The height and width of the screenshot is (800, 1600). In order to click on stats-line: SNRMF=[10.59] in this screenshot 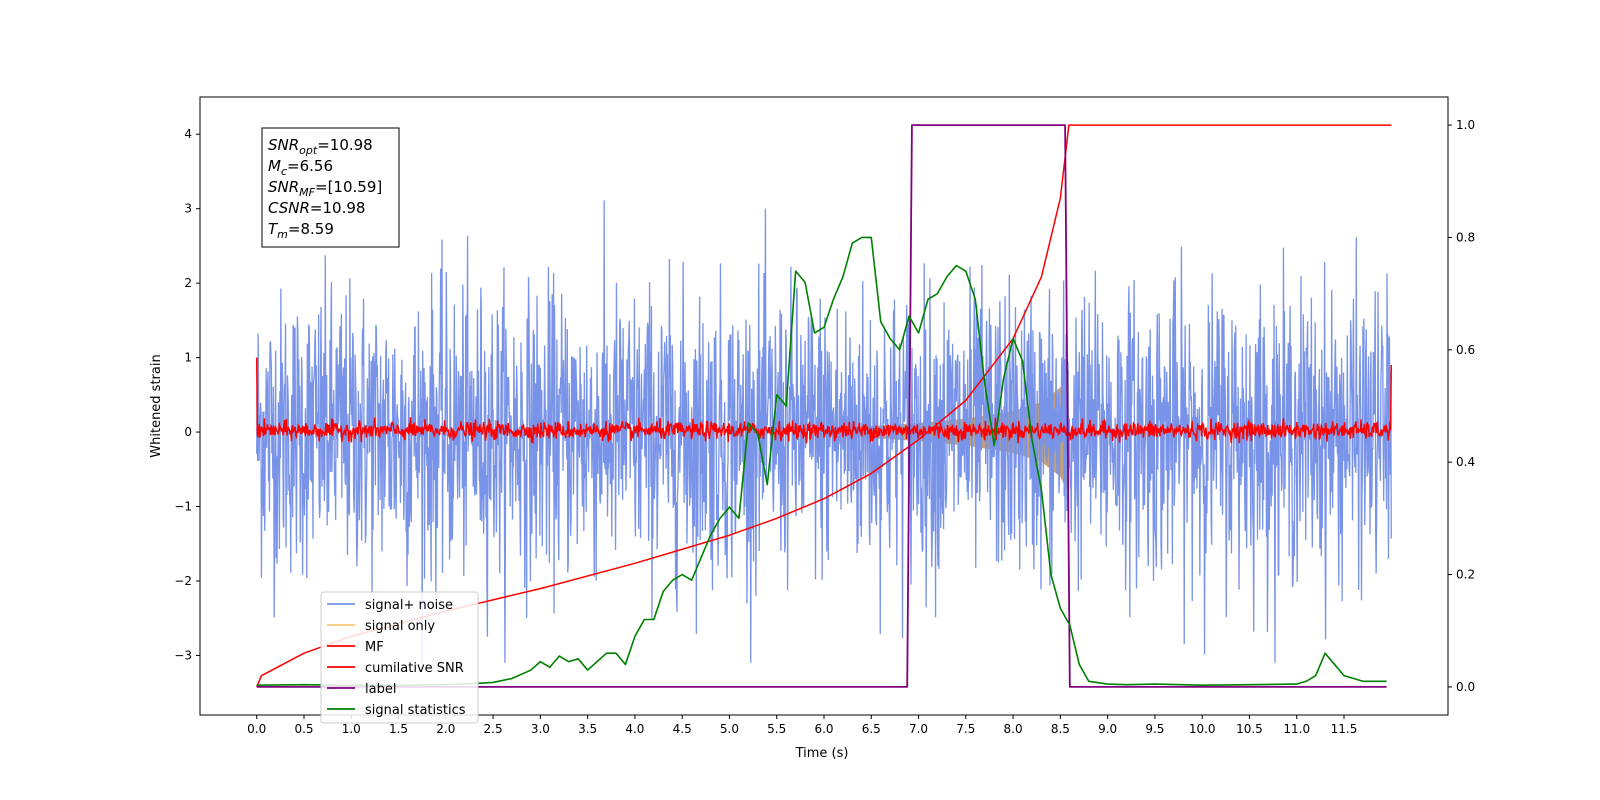, I will do `click(325, 188)`.